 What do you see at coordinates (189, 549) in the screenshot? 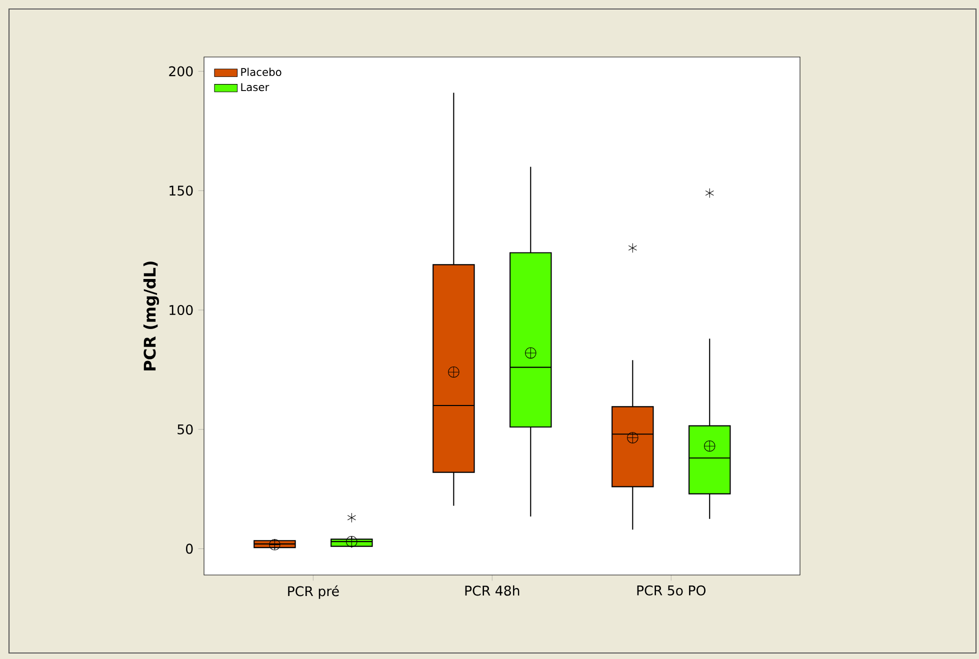
I see `y-tick-label: 0` at bounding box center [189, 549].